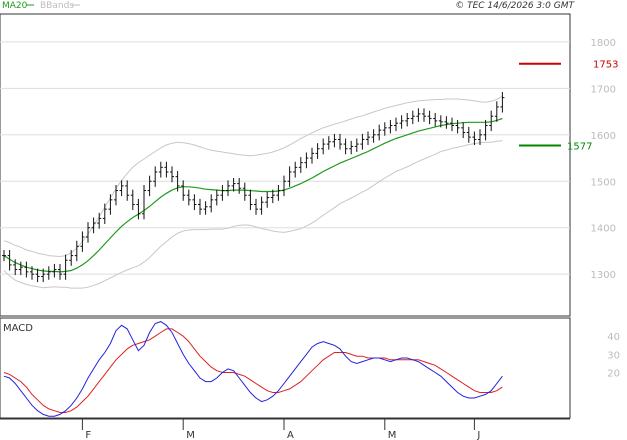 This screenshot has width=627, height=440. Describe the element at coordinates (15, 6) in the screenshot. I see `legend-ma20: MA20` at that location.